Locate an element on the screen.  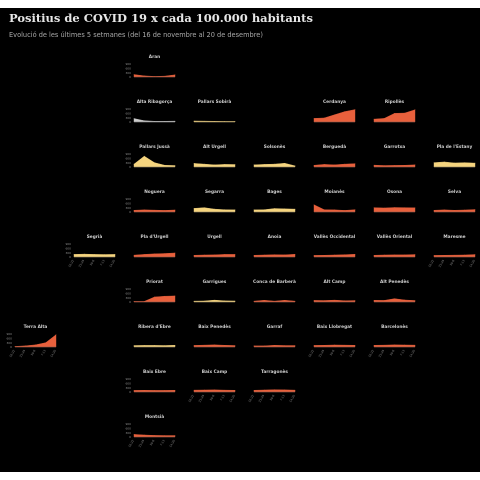
panel-title: Urgell is located at coordinates (214, 237).